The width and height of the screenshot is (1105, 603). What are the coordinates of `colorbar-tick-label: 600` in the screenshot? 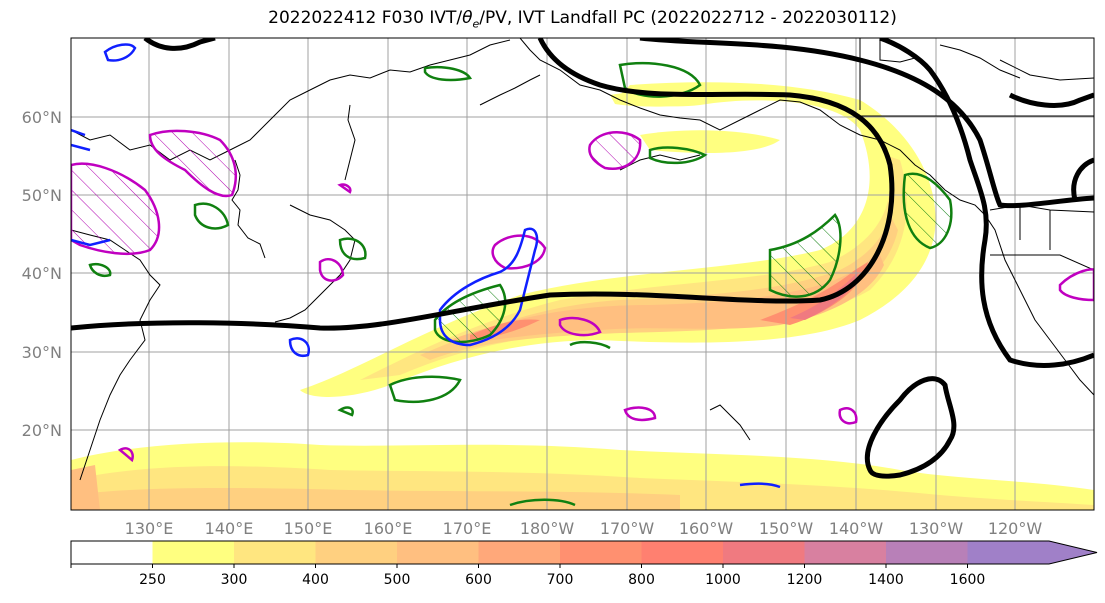 It's located at (478, 580).